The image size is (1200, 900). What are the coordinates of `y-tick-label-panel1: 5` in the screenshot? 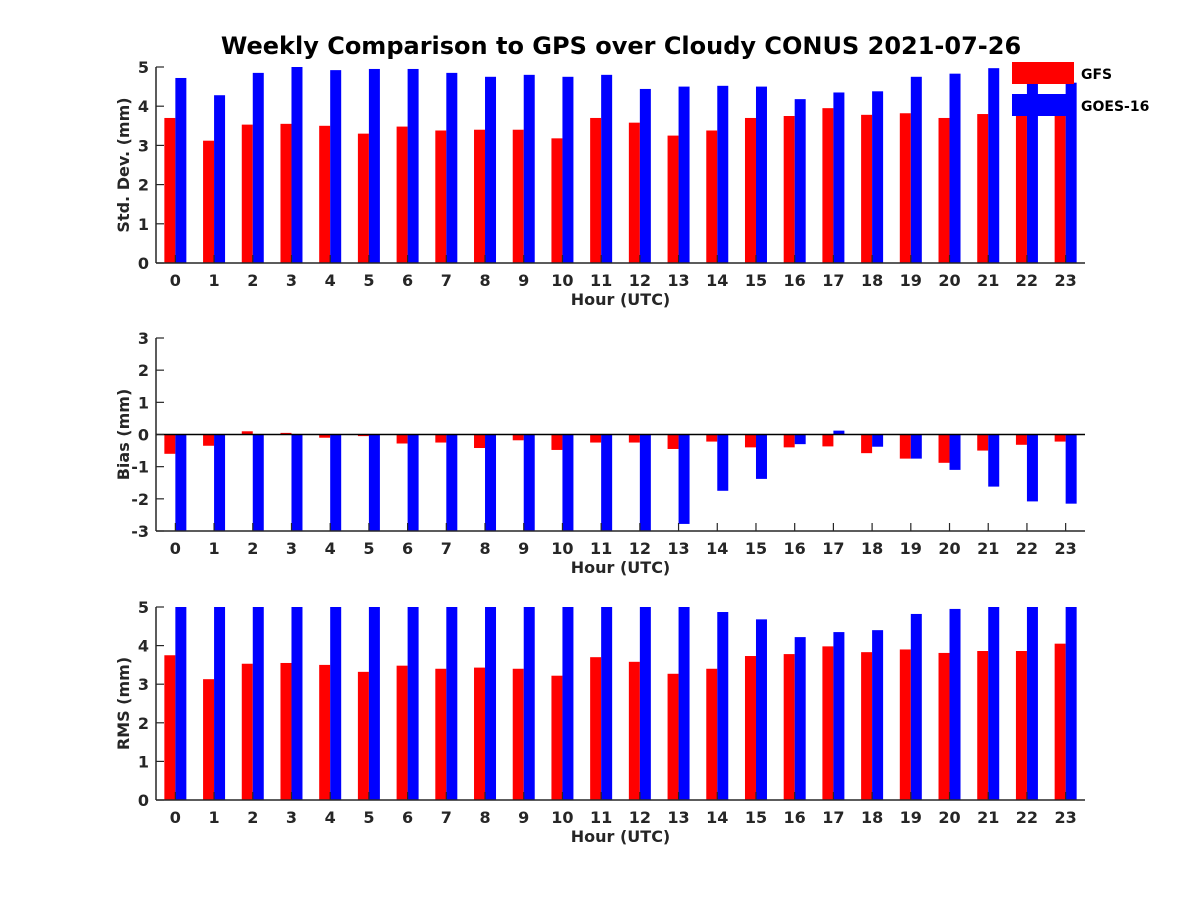 It's located at (143, 67).